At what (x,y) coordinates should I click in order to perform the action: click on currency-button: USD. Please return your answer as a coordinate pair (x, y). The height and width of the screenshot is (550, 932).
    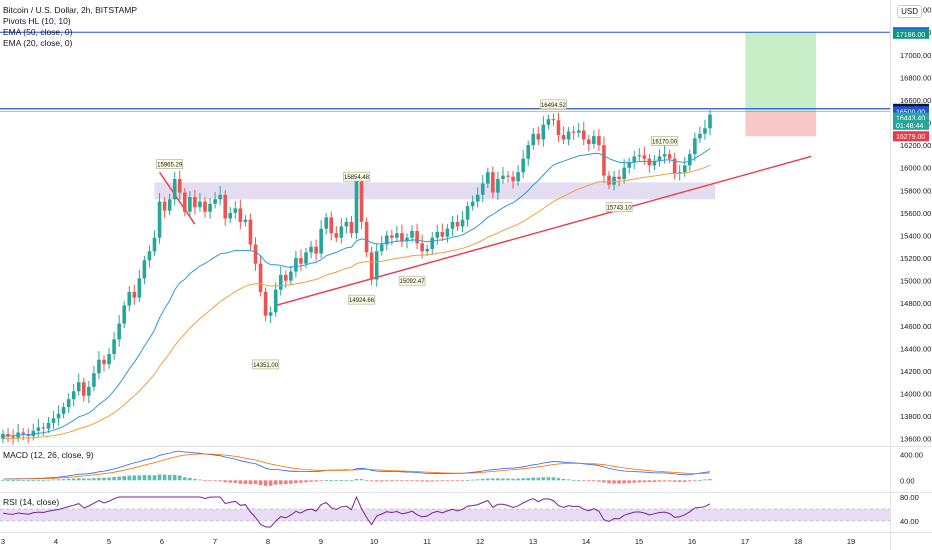
    Looking at the image, I should click on (909, 11).